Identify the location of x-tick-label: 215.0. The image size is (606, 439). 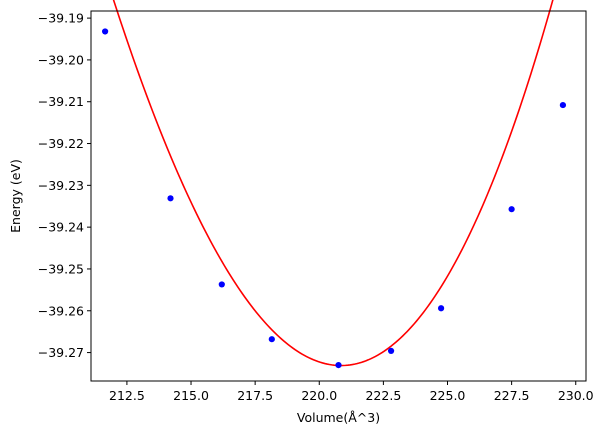
(191, 395).